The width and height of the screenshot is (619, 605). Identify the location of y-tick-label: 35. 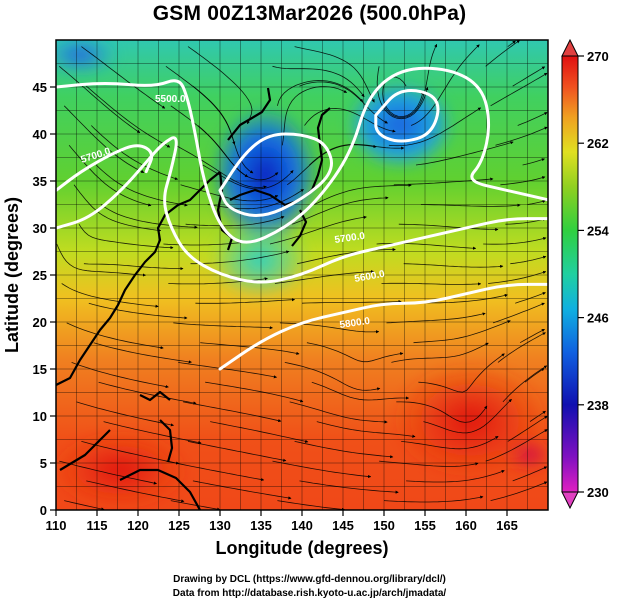
(40, 181).